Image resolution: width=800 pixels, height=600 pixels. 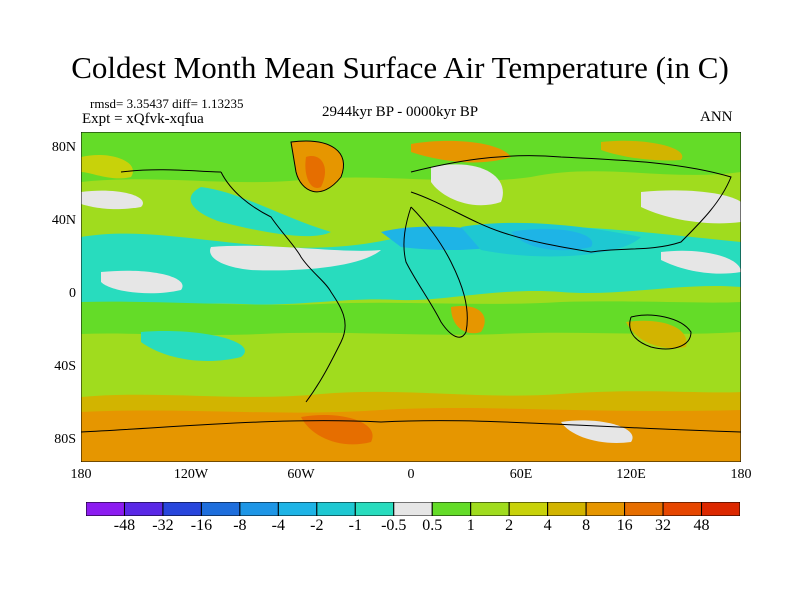 What do you see at coordinates (624, 525) in the screenshot?
I see `colorbar-tick-label: 16` at bounding box center [624, 525].